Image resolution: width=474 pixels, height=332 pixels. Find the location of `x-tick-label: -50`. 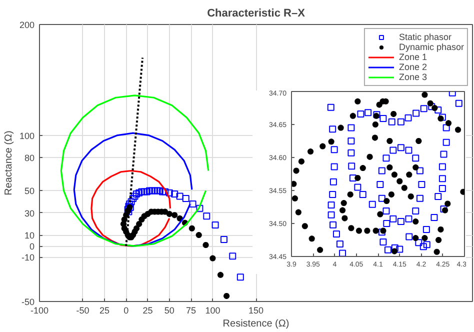

x-tick-label: -50 is located at coordinates (83, 311).